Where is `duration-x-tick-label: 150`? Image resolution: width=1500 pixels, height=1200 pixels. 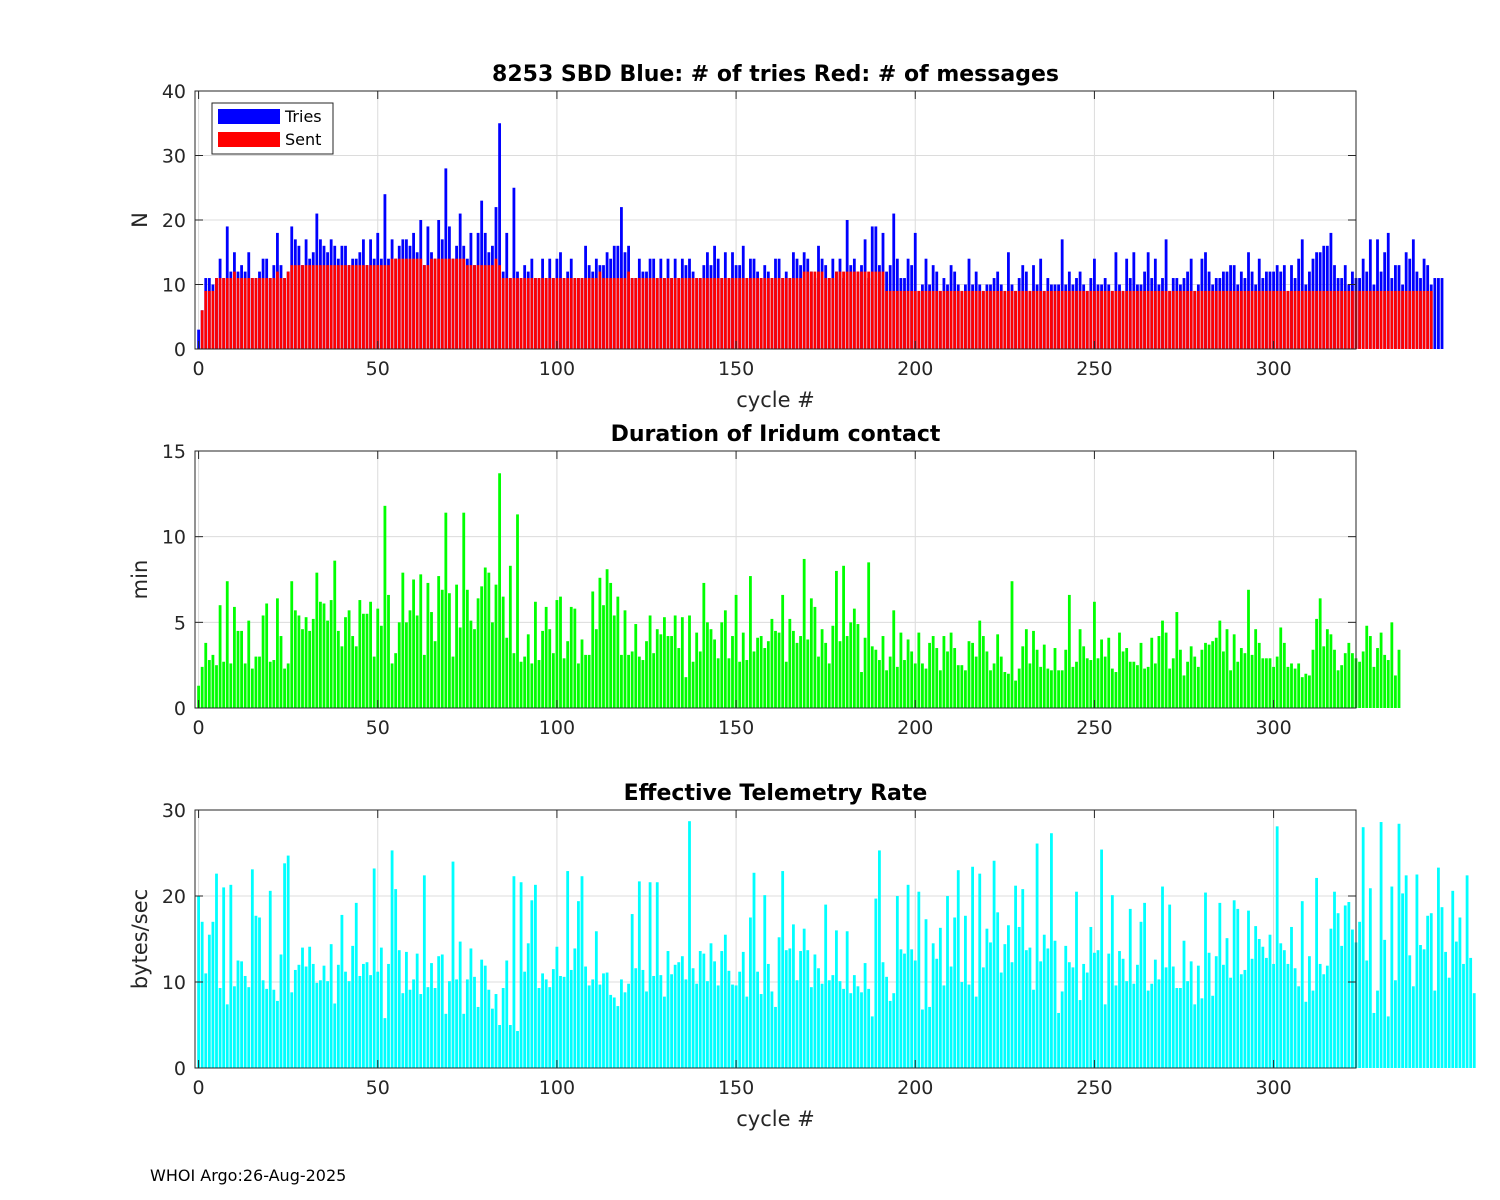
duration-x-tick-label: 150 is located at coordinates (736, 728).